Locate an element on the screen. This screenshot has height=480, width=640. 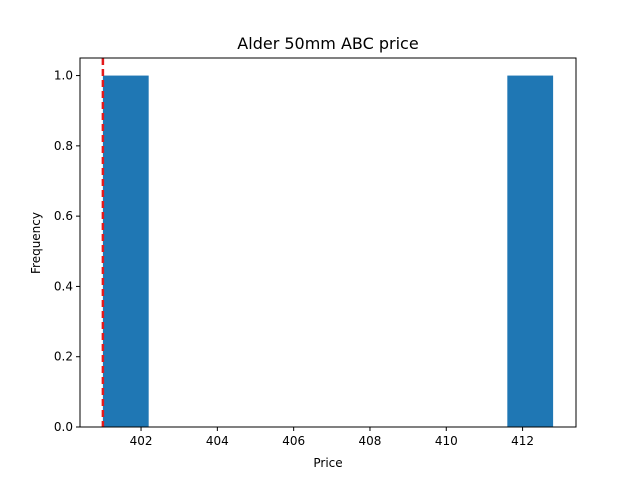
x-tick-label: 404 is located at coordinates (217, 441).